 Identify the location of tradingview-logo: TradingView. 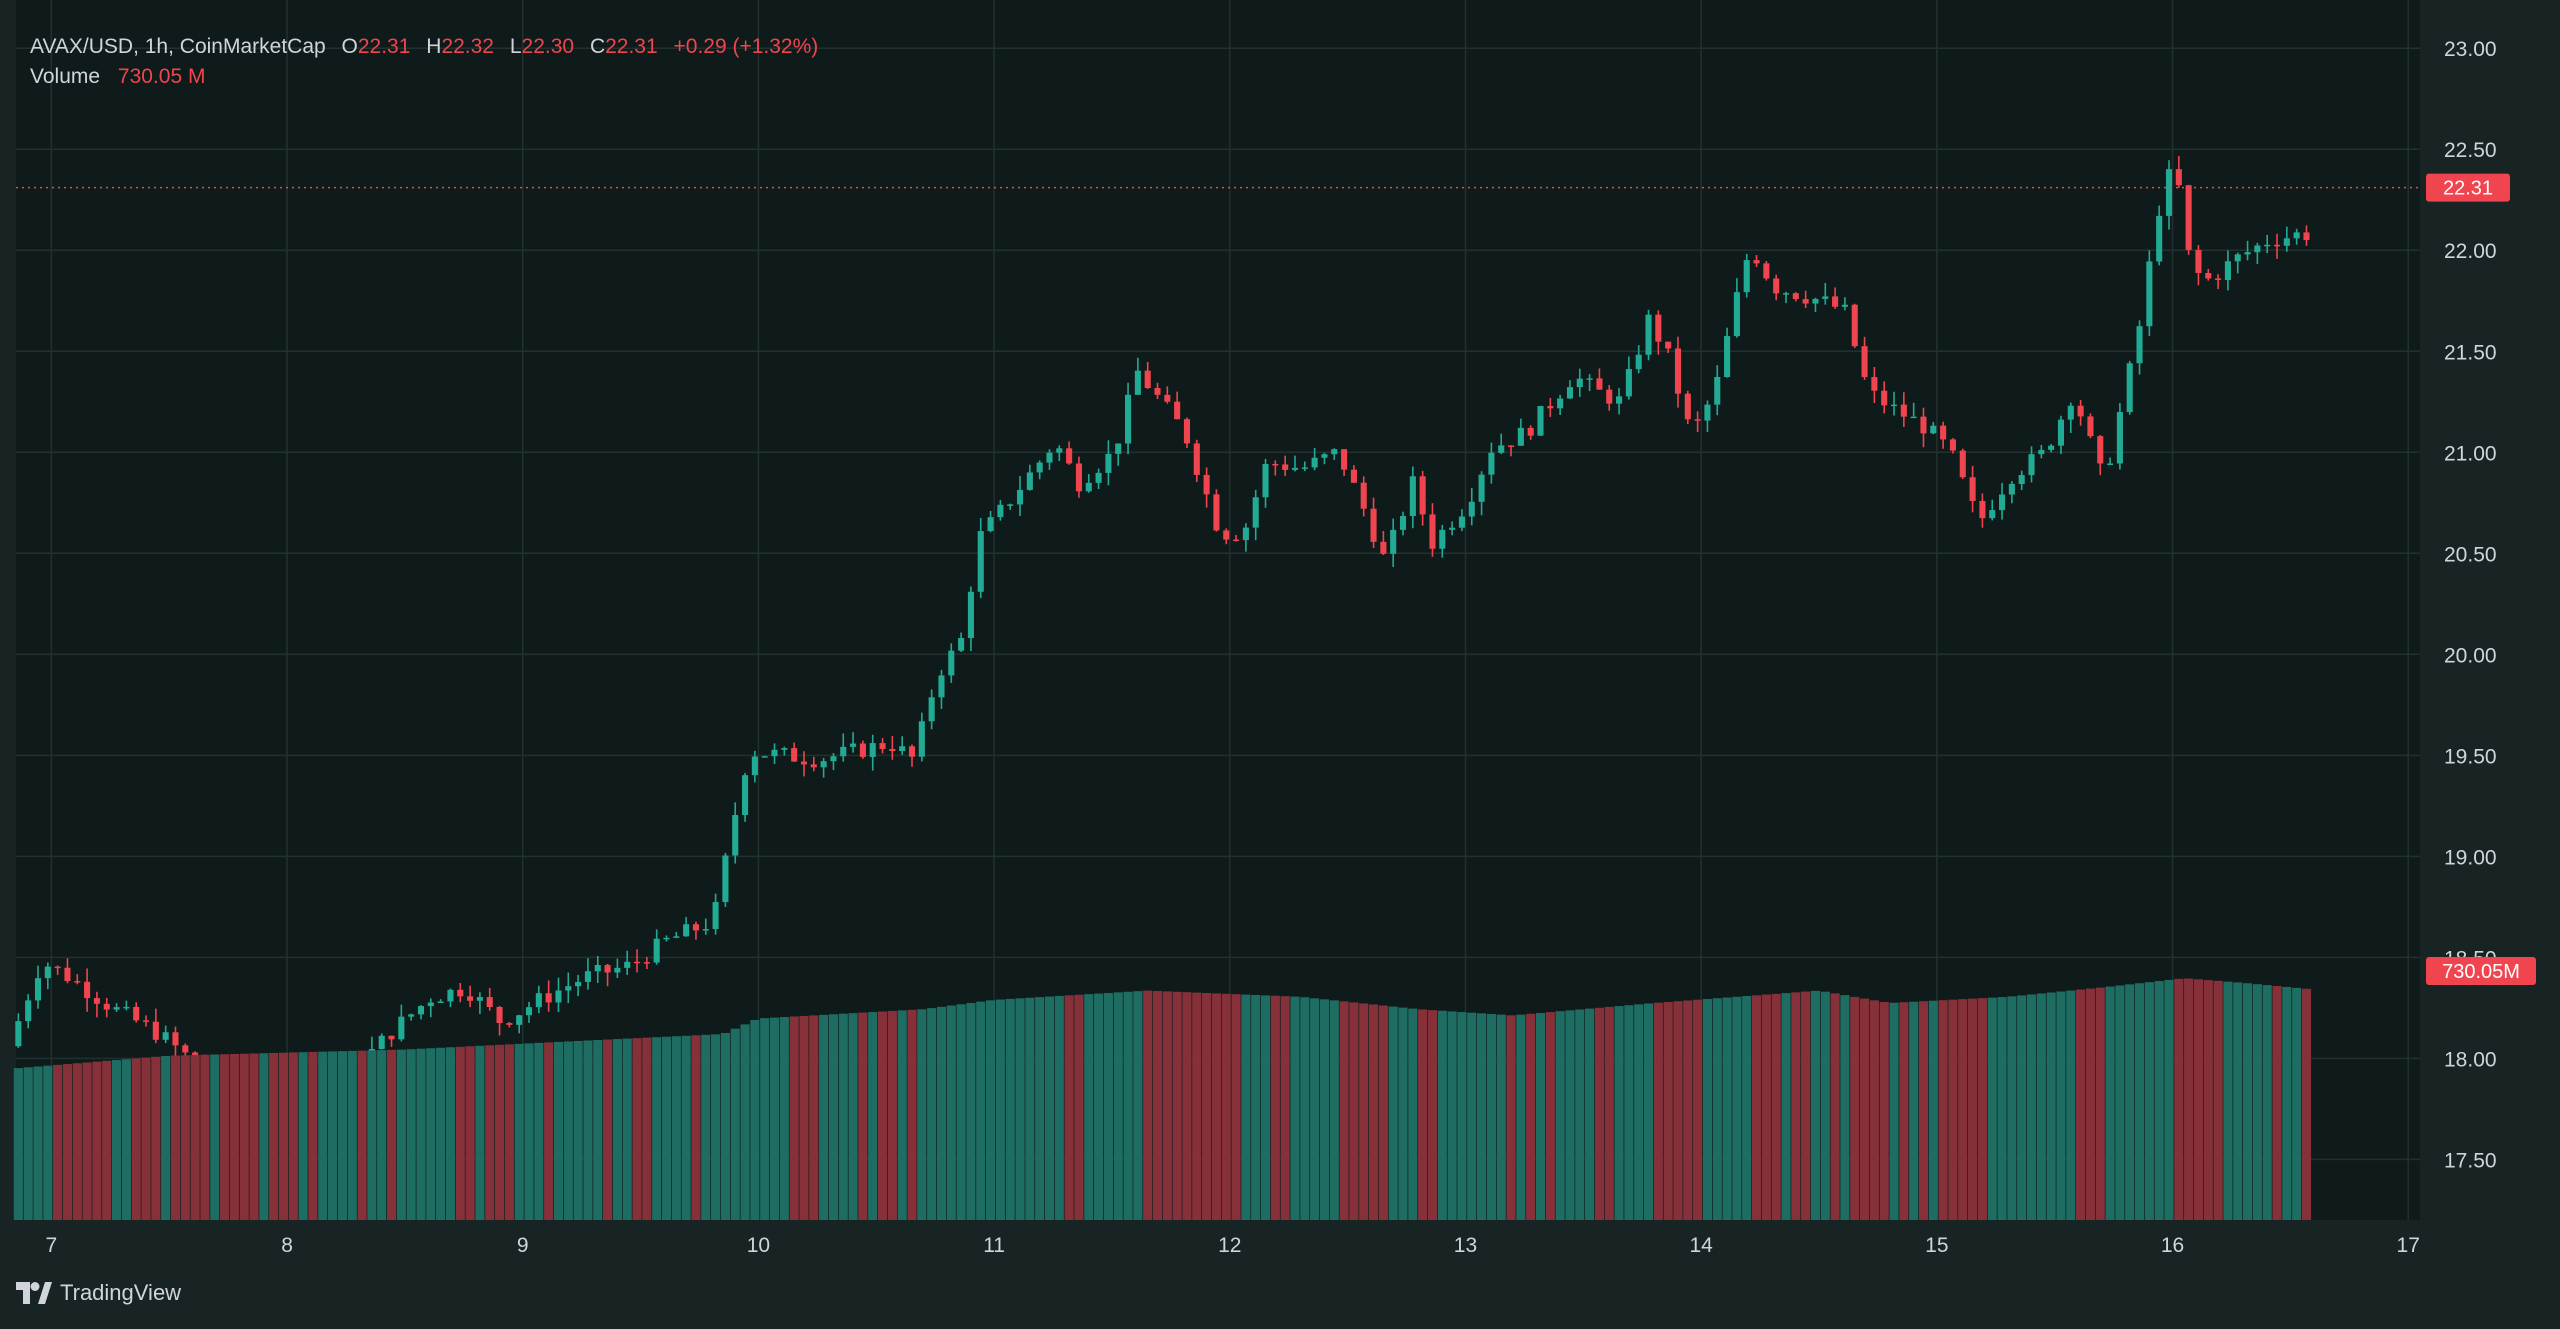
(98, 1293).